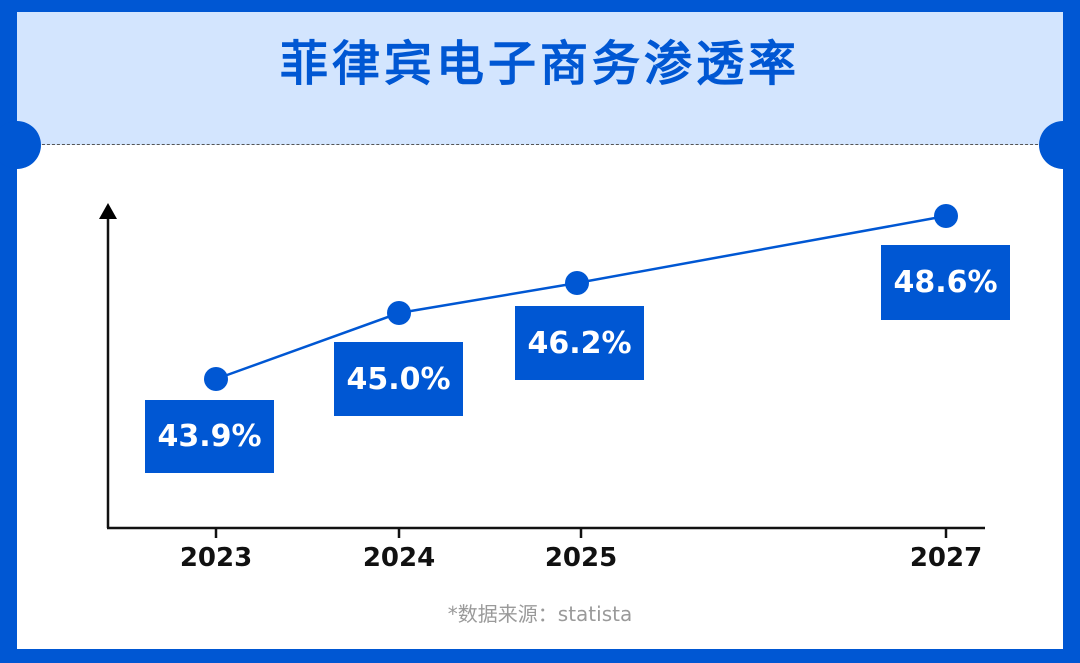  Describe the element at coordinates (579, 343) in the screenshot. I see `data-label-2025: 46.2%` at that location.